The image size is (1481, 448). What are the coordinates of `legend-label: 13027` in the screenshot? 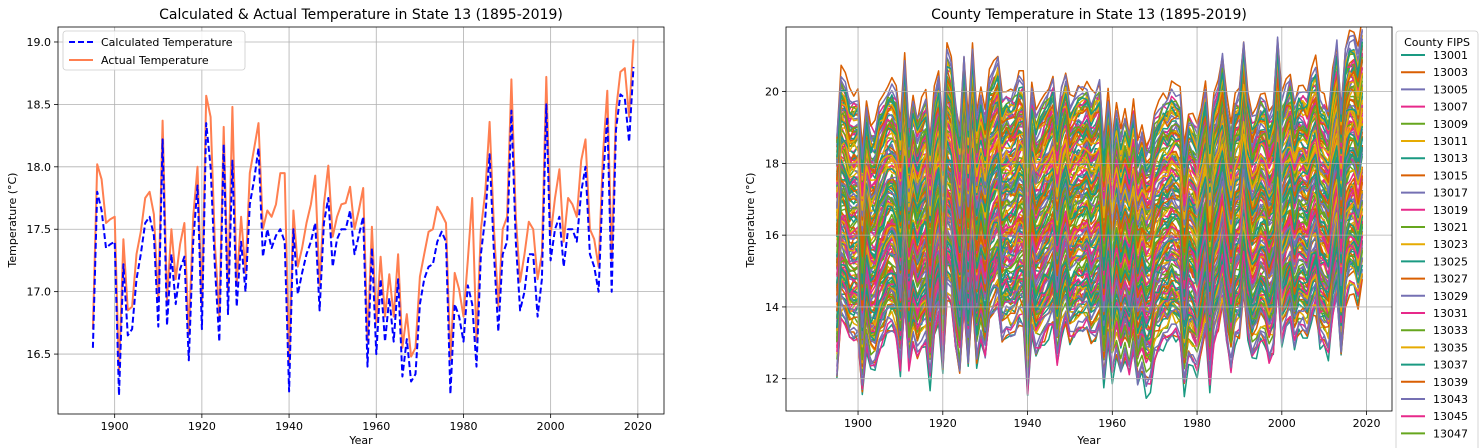 It's located at (1450, 279).